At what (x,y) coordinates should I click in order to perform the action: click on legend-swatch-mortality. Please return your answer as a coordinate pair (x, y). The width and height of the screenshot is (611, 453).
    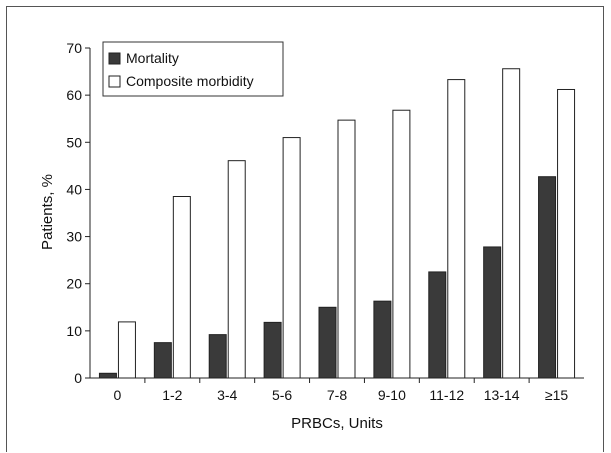
    Looking at the image, I should click on (114, 58).